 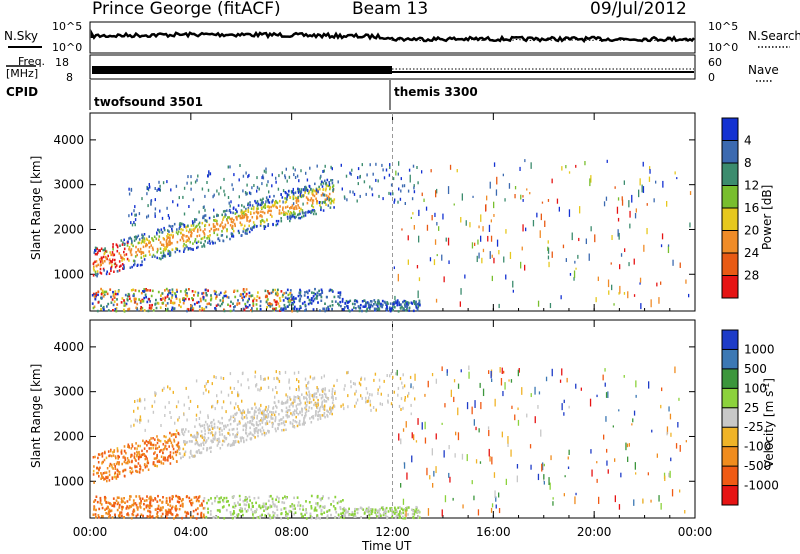 What do you see at coordinates (594, 532) in the screenshot?
I see `x-tick-label: 20:00` at bounding box center [594, 532].